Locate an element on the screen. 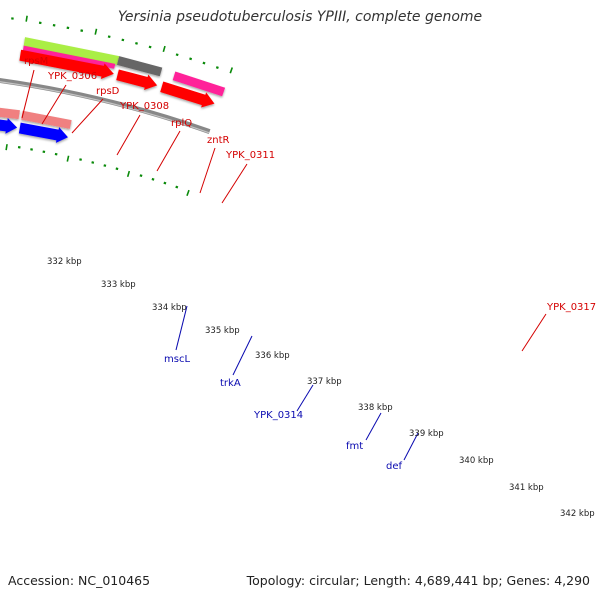 The width and height of the screenshot is (600, 600). reverse-gene-label: YPK_0314 is located at coordinates (278, 415).